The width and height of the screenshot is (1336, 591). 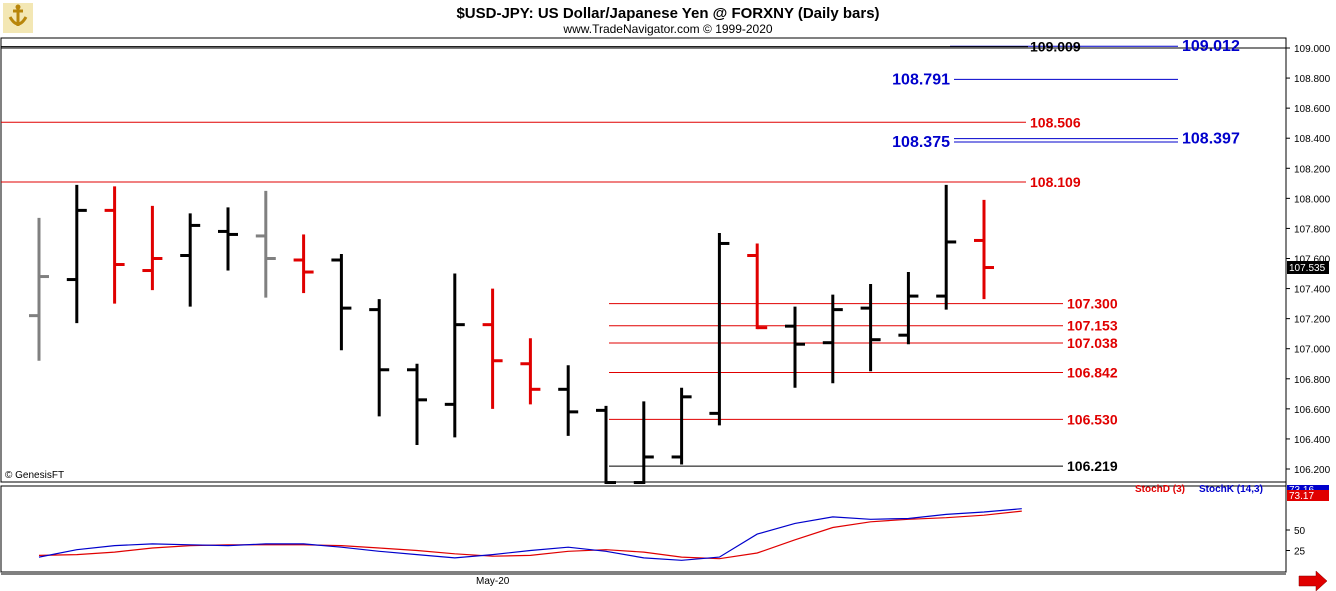 I want to click on stochastic-panel-frame, so click(x=643, y=529).